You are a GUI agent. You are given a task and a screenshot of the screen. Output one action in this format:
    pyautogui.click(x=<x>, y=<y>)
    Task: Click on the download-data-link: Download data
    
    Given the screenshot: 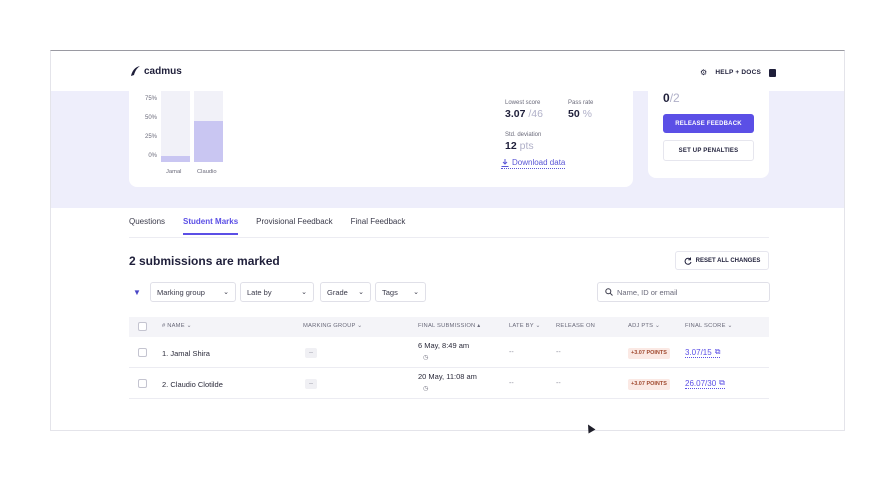 What is the action you would take?
    pyautogui.click(x=533, y=163)
    